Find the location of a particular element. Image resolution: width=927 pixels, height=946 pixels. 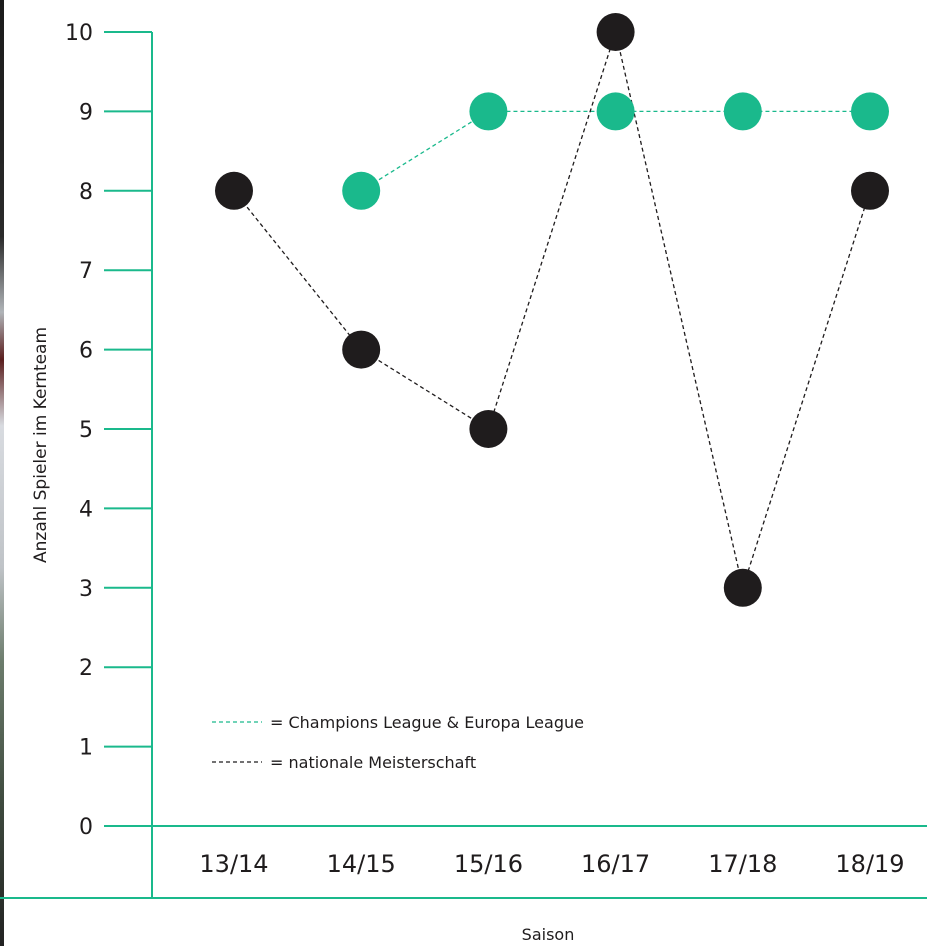

y-tick-label: 4 is located at coordinates (86, 509).